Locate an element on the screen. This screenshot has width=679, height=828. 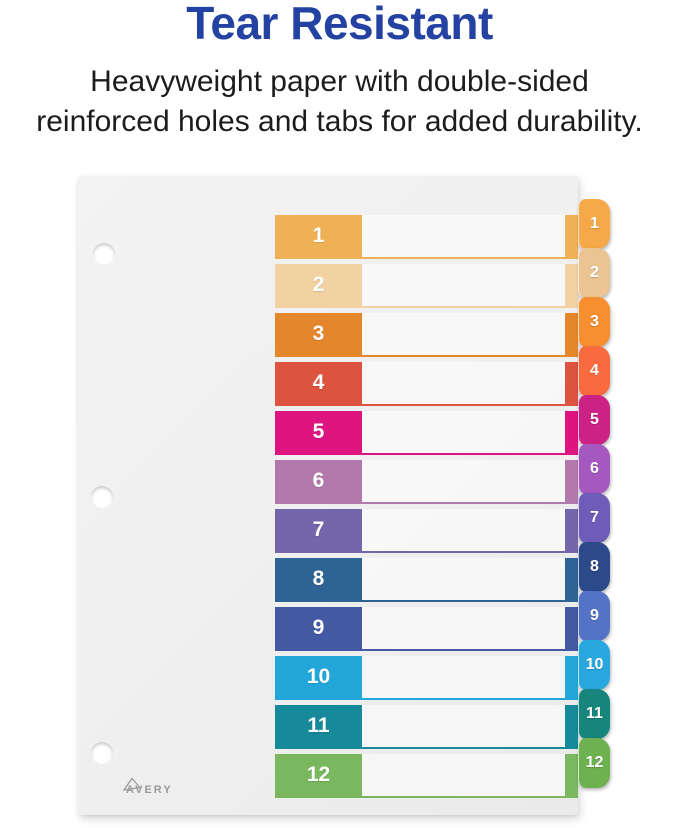
row-color-block: 3 is located at coordinates (318, 334).